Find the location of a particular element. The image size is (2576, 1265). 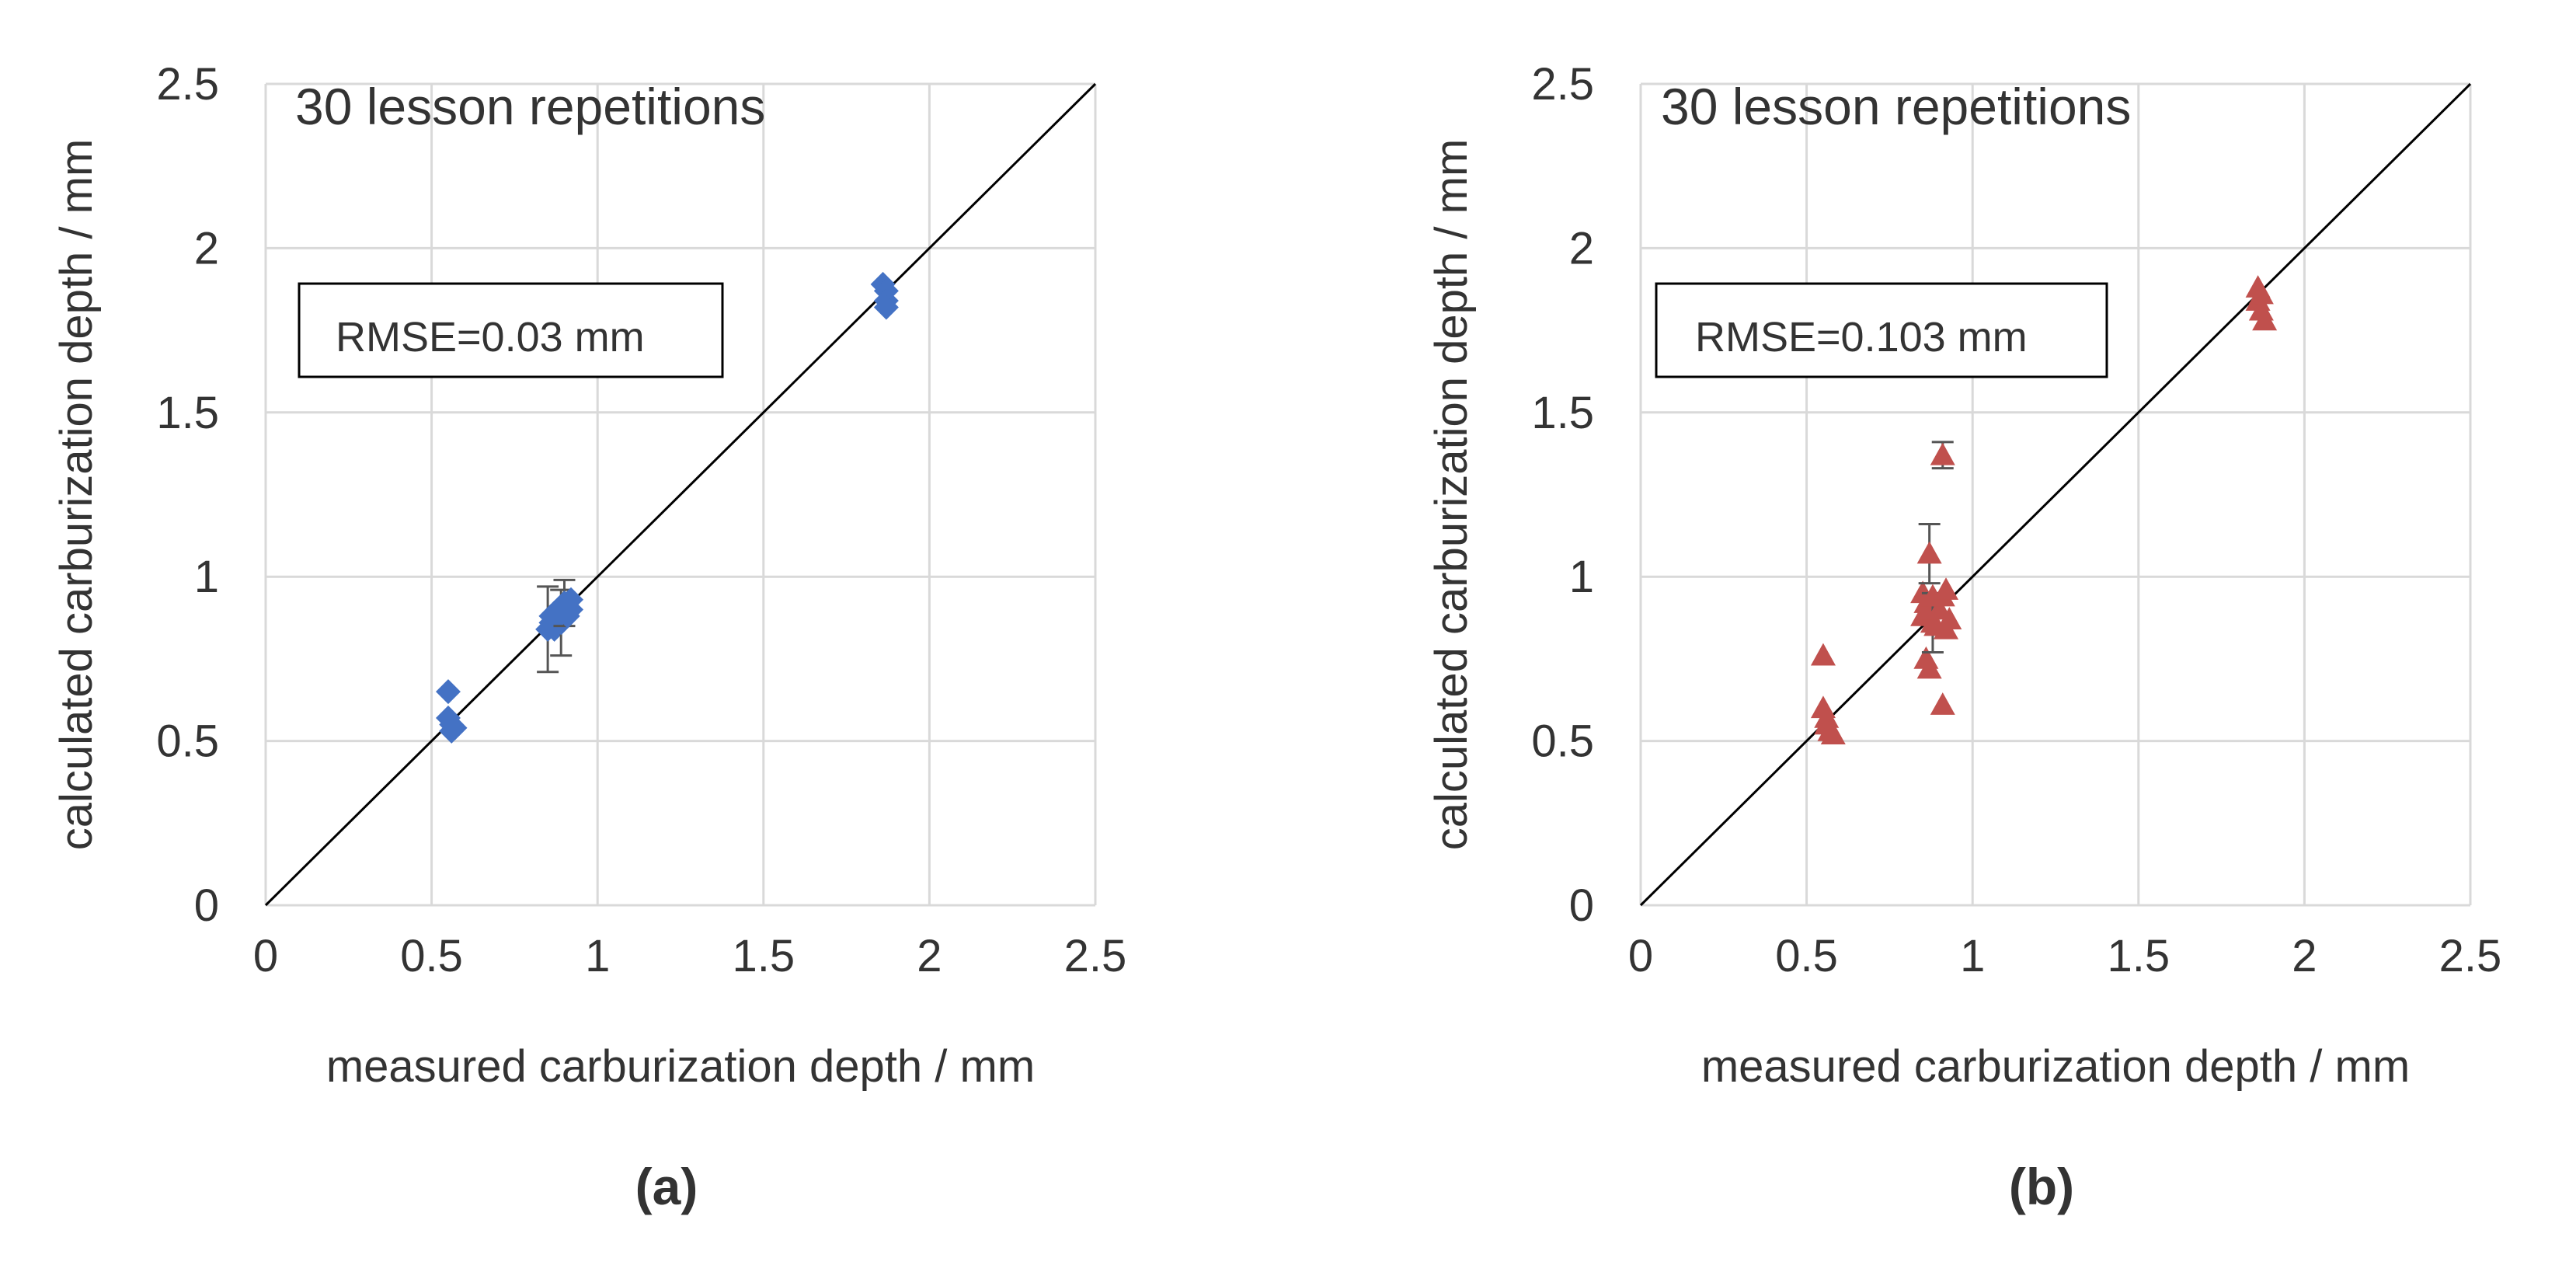

panel-label: (b) is located at coordinates (2041, 1186).